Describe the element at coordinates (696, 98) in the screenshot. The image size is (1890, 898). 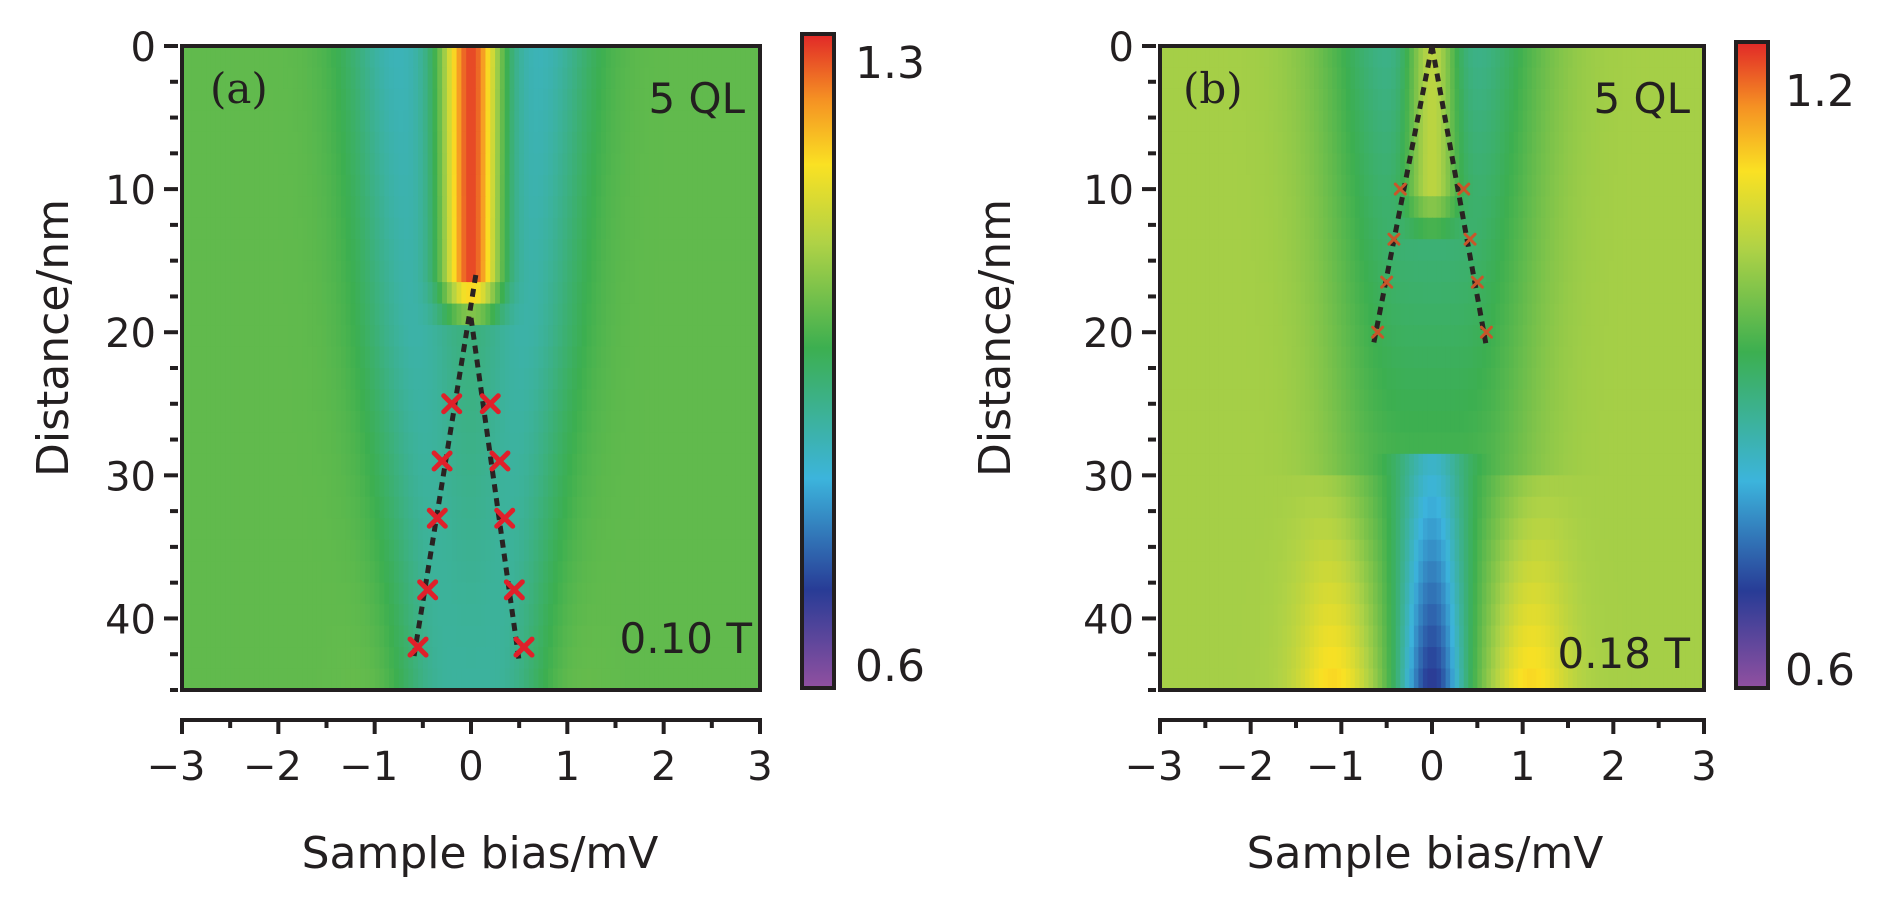
I see `sample-label-a: 5 QL` at that location.